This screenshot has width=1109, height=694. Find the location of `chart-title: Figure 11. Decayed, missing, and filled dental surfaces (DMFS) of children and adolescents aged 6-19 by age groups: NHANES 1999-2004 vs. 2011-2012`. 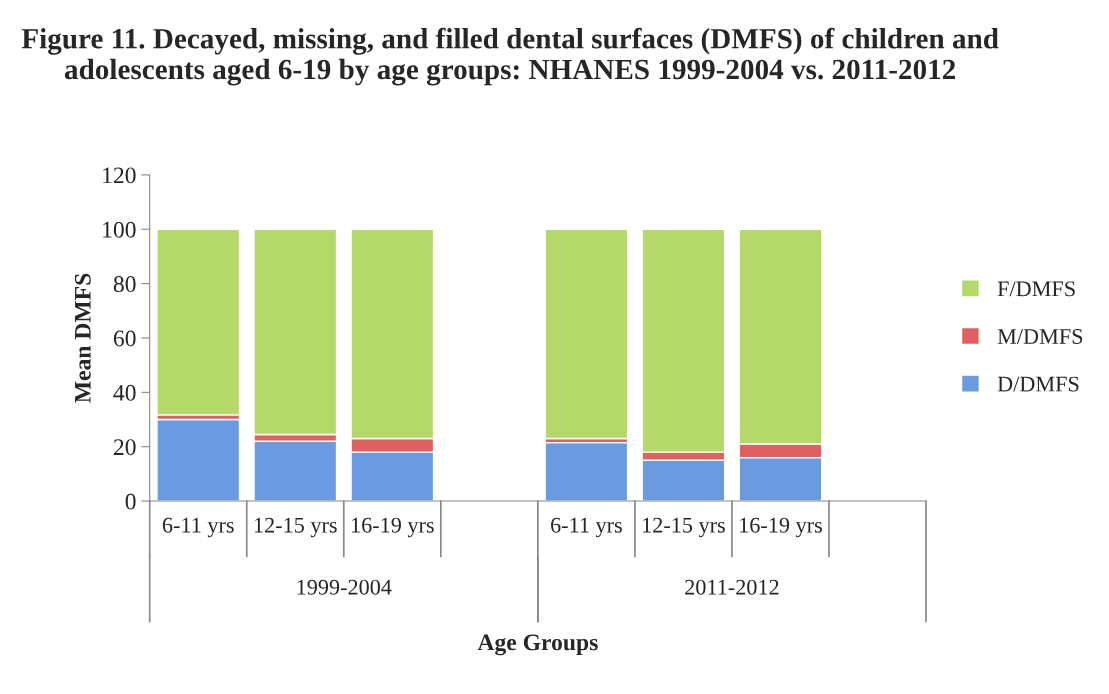

chart-title: Figure 11. Decayed, missing, and filled dental surfaces (DMFS) of children and adolescents aged 6-19 by age groups: NHANES 1999-2004 vs. 2011-2012 is located at coordinates (510, 56).